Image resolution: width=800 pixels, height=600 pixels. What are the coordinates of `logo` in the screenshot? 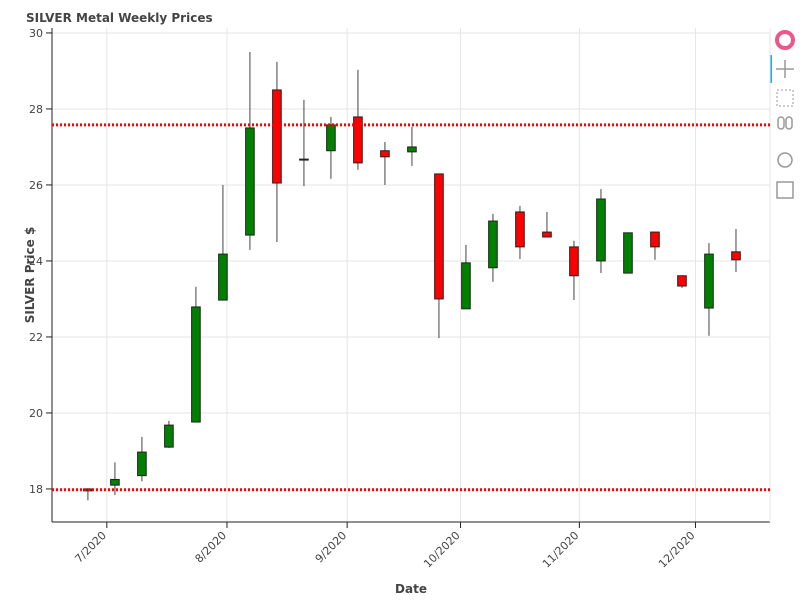 It's located at (785, 40).